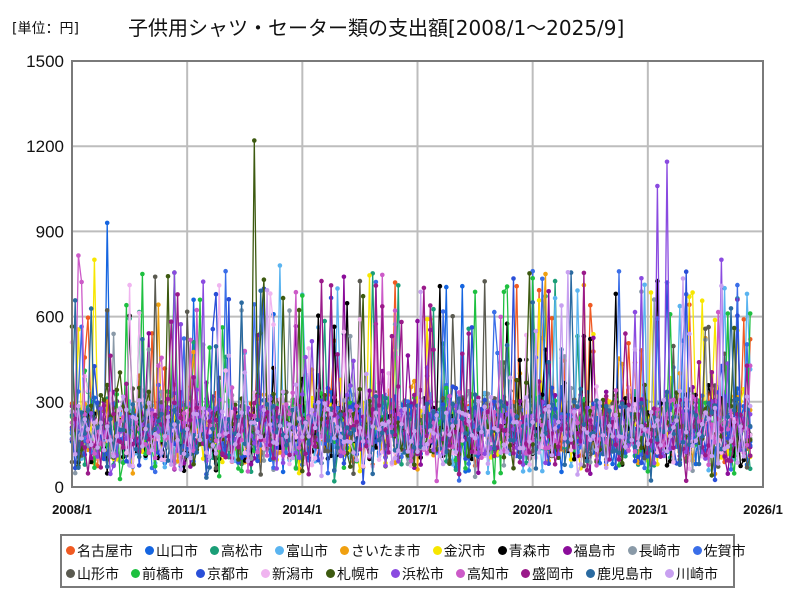 The height and width of the screenshot is (600, 800). Describe the element at coordinates (423, 574) in the screenshot. I see `legend-label: 浜松市` at that location.